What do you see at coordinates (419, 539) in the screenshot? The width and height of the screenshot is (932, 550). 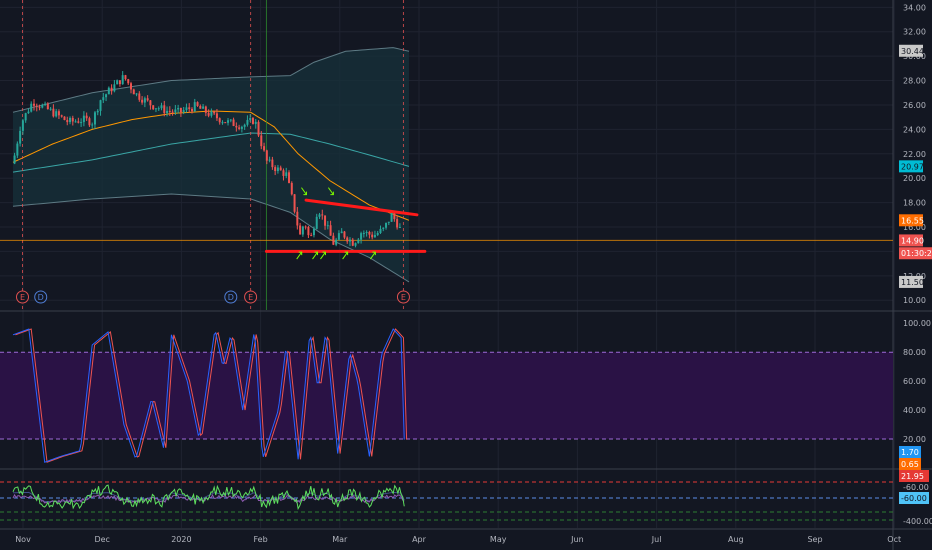 I see `time-tick-label: Apr` at bounding box center [419, 539].